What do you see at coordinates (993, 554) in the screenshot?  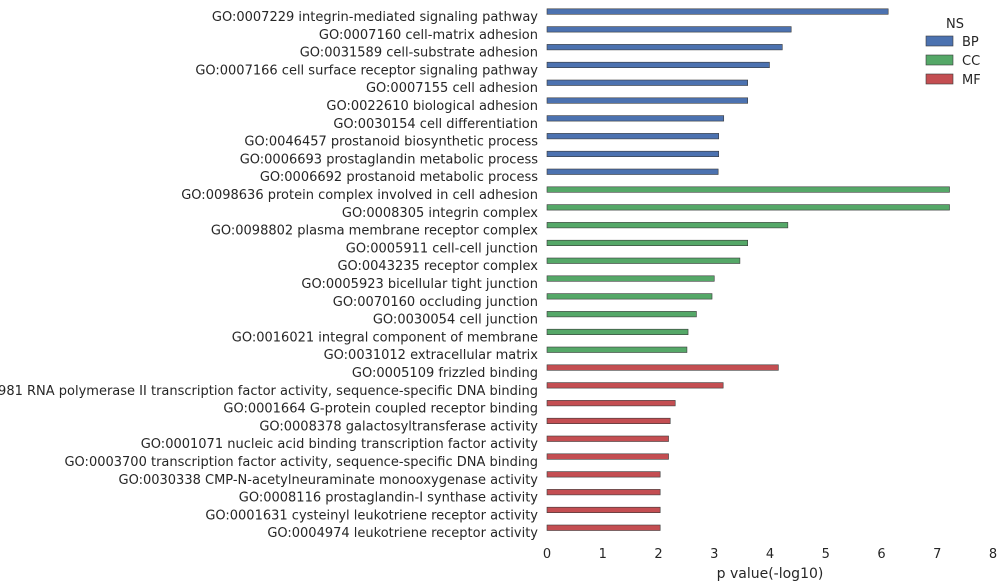 I see `x-tick-label: 8` at bounding box center [993, 554].